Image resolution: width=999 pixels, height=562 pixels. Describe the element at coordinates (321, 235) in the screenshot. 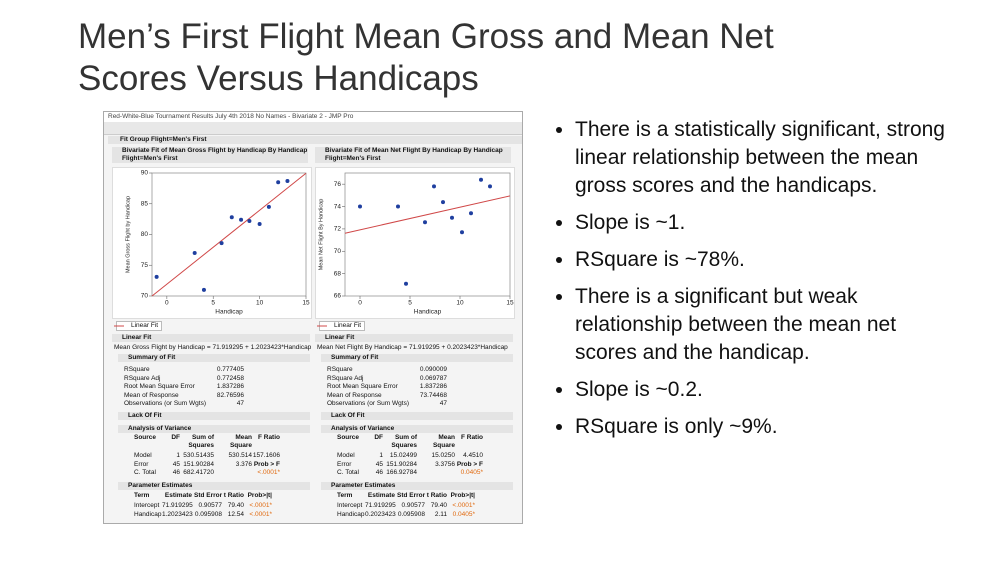

I see `y-axis-label: Mean Net Flight By Handicap` at that location.